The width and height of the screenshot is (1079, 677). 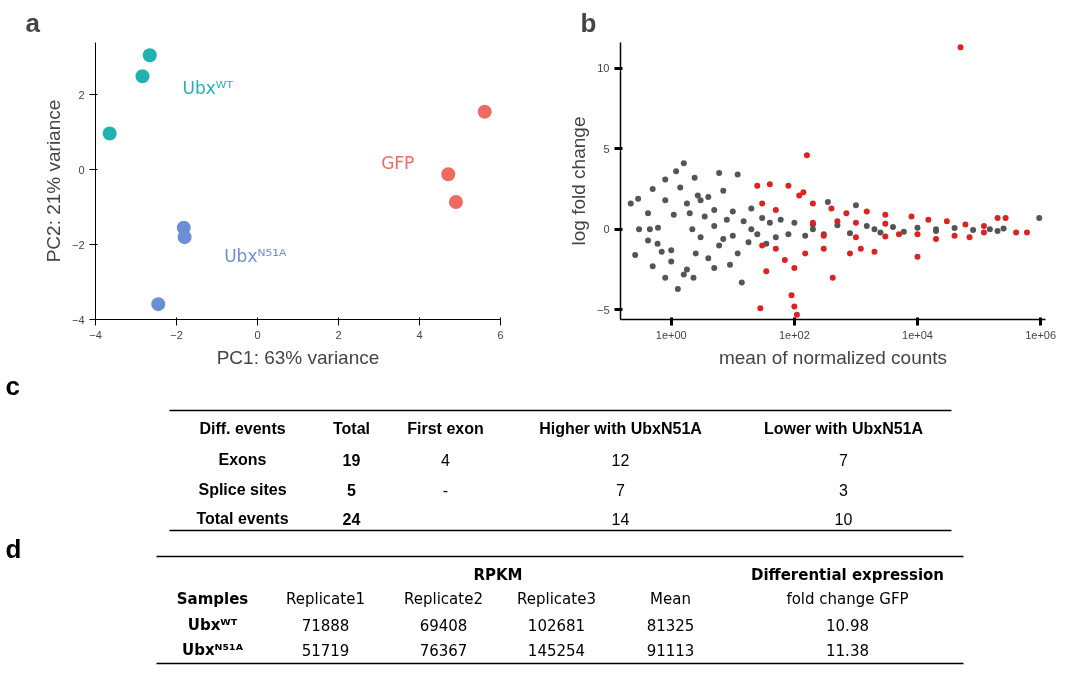 What do you see at coordinates (556, 650) in the screenshot?
I see `text: 145254` at bounding box center [556, 650].